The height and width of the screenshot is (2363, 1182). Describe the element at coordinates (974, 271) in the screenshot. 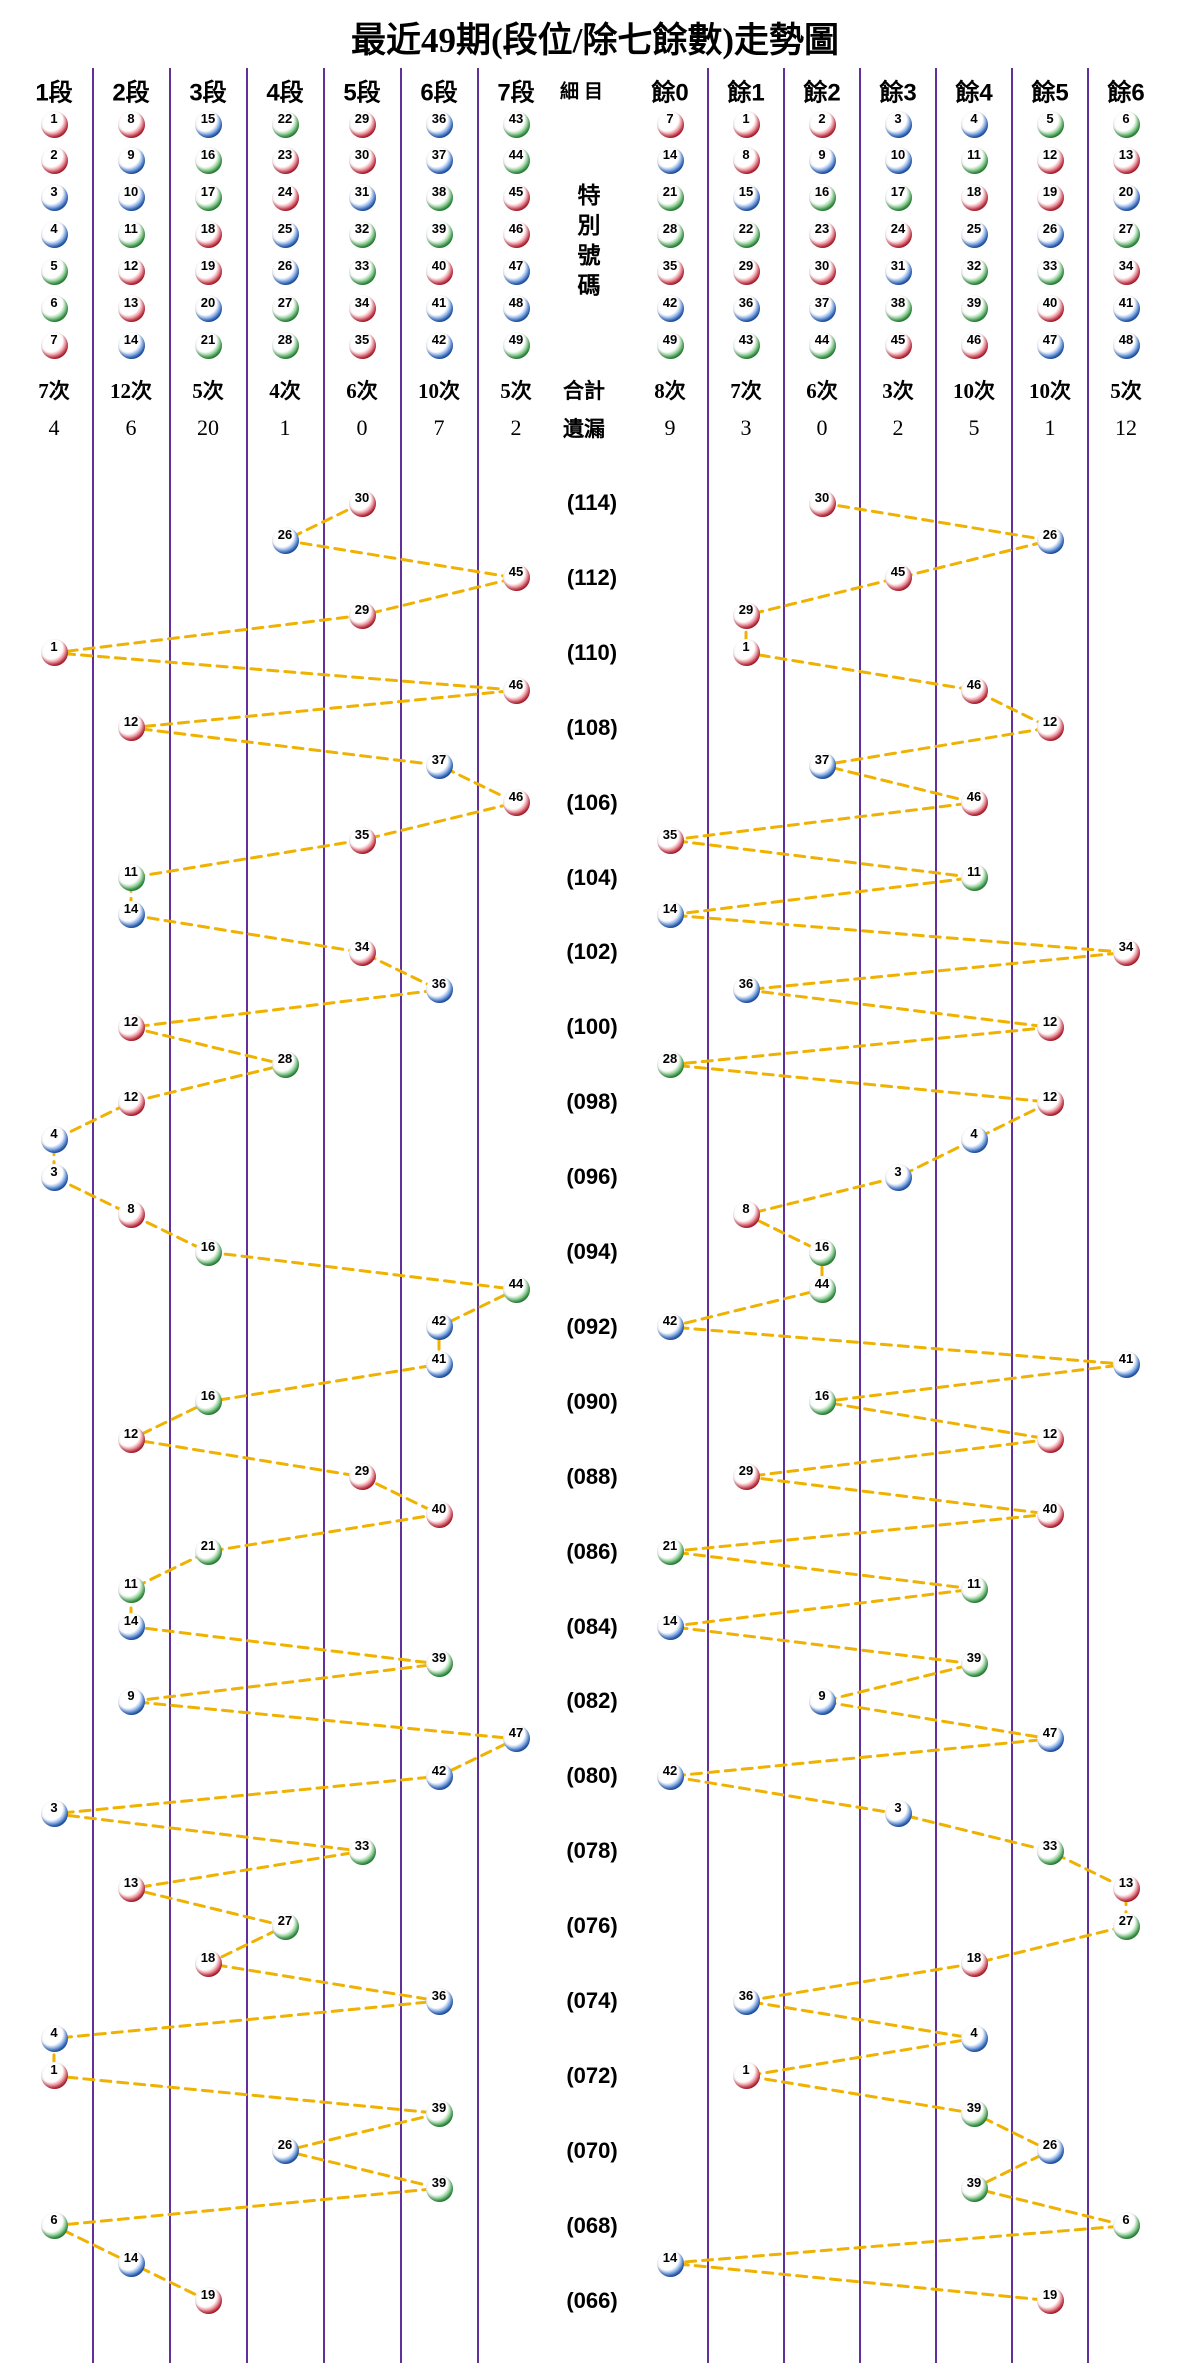

I see `legend-right-ball-32: 32` at that location.